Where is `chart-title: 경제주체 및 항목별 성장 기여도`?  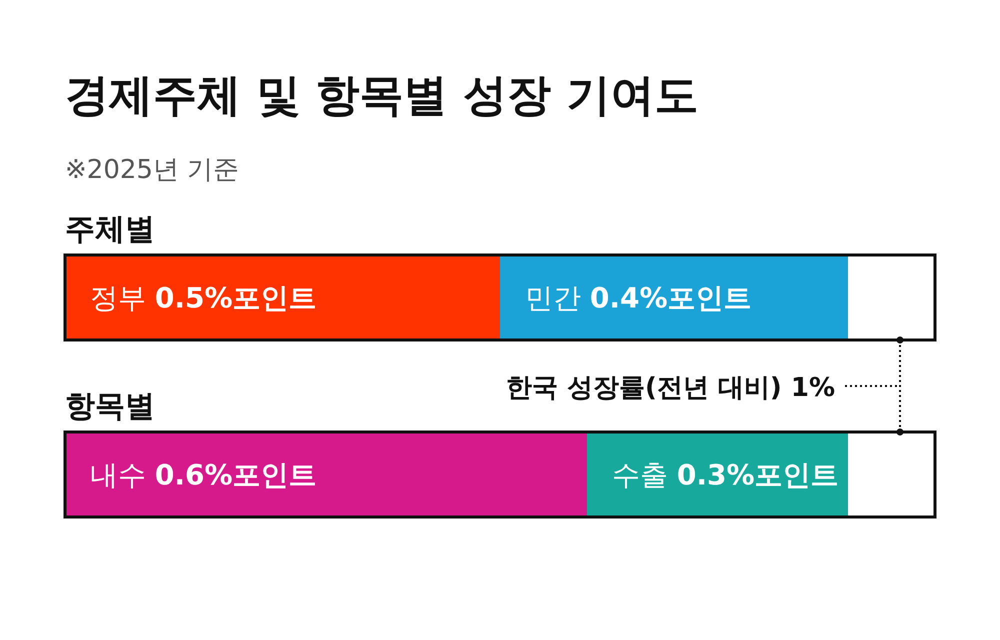
chart-title: 경제주체 및 항목별 성장 기여도 is located at coordinates (381, 95).